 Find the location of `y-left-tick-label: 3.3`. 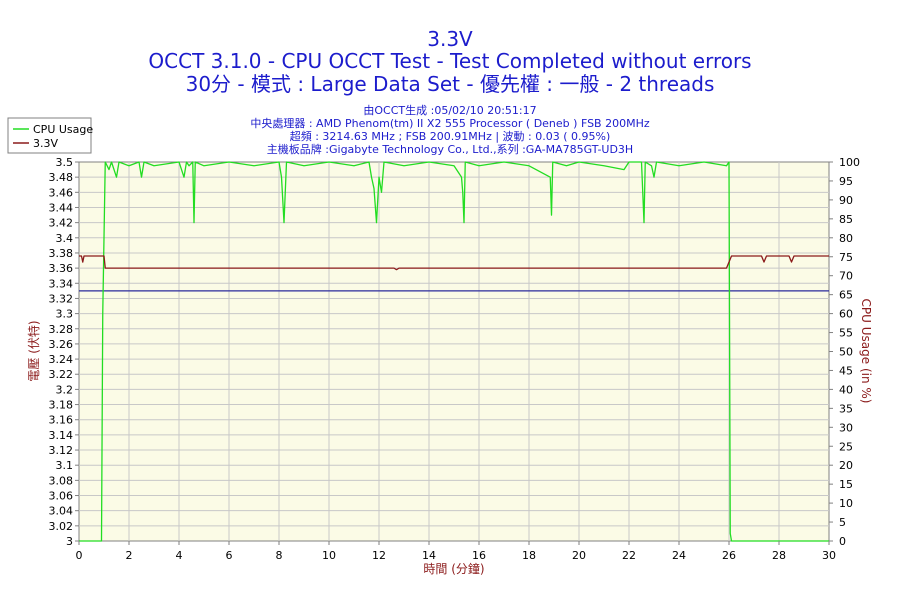

y-left-tick-label: 3.3 is located at coordinates (65, 314).